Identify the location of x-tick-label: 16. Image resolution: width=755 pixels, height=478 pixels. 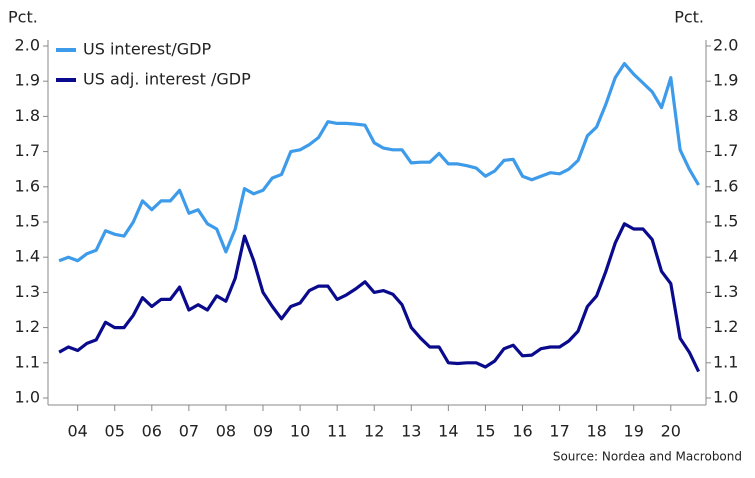
(522, 431).